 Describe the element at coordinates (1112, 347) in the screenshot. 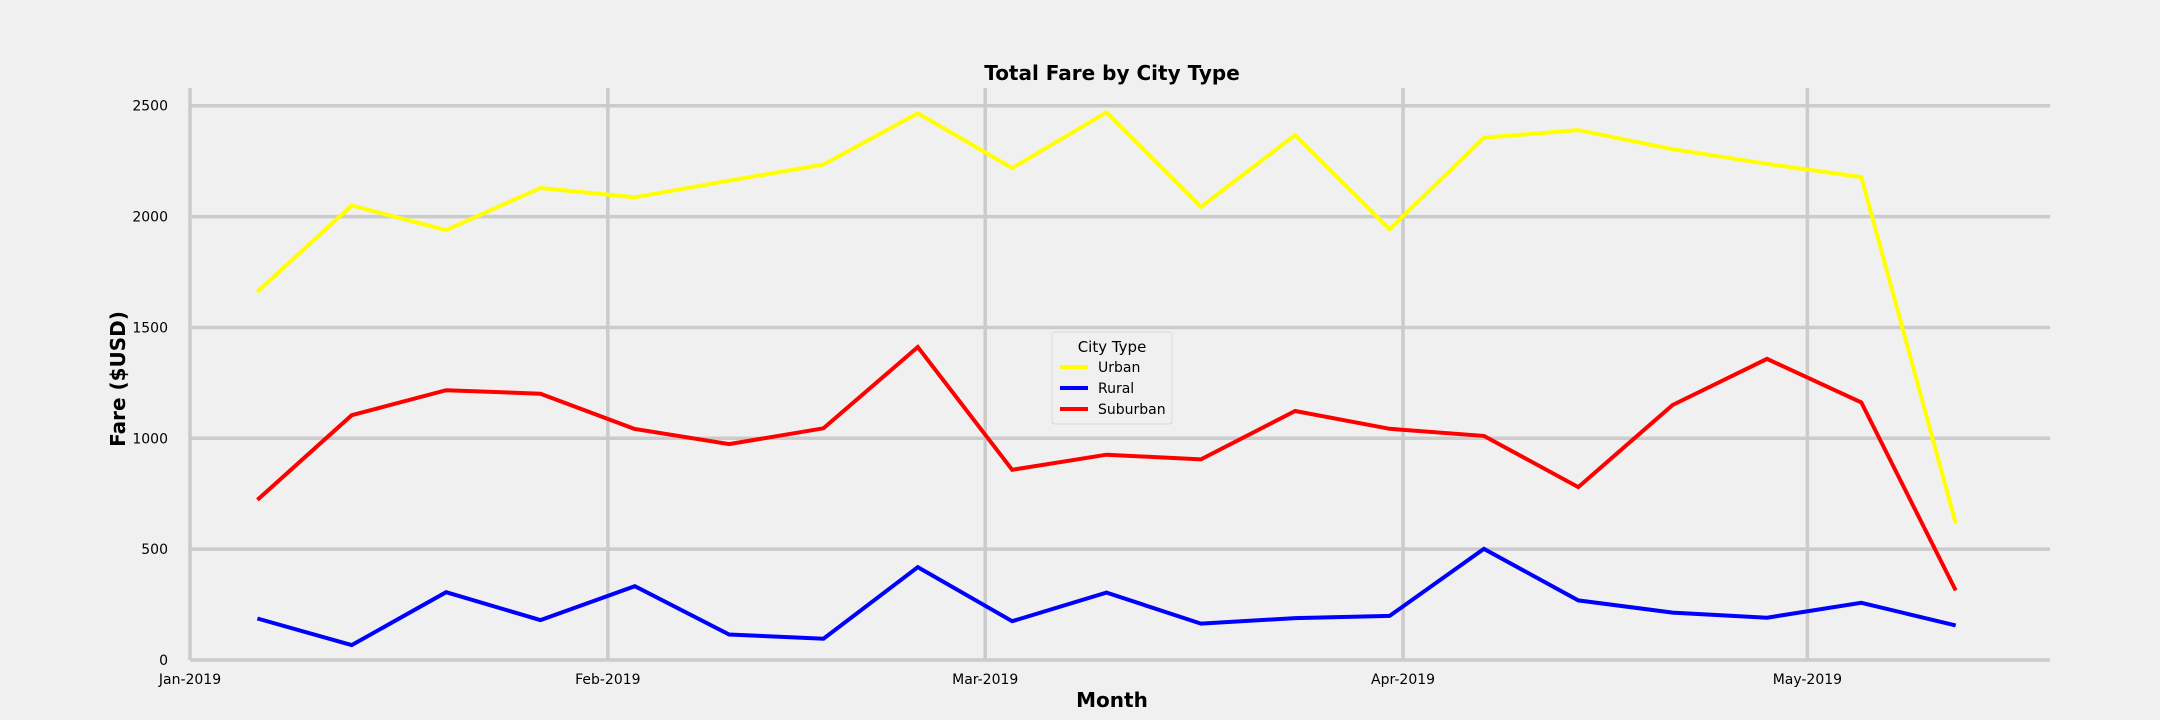

I see `legend-title: City Type` at that location.